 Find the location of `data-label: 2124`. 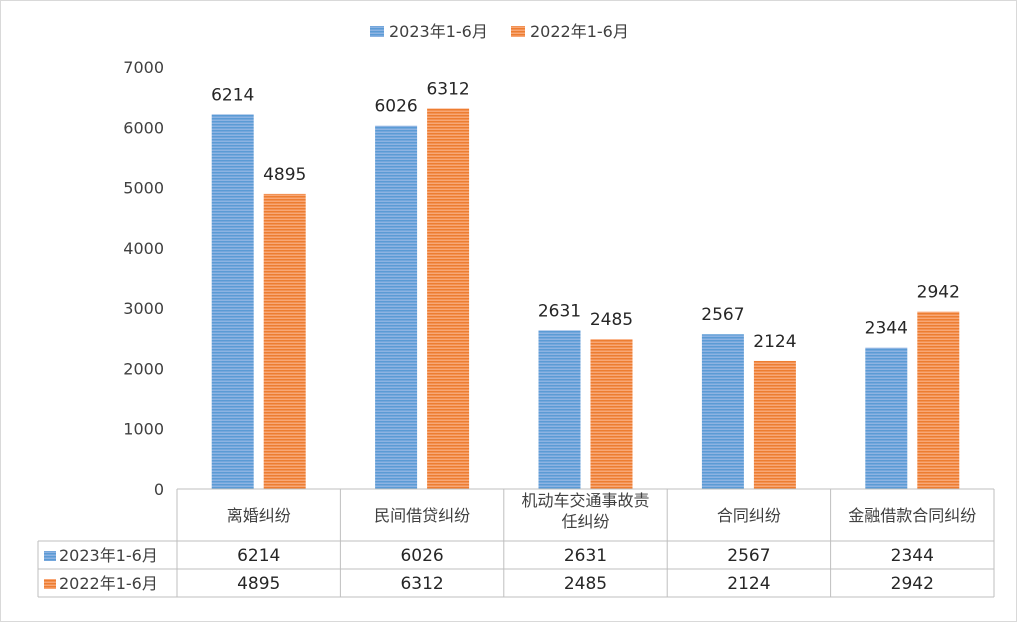

data-label: 2124 is located at coordinates (774, 342).